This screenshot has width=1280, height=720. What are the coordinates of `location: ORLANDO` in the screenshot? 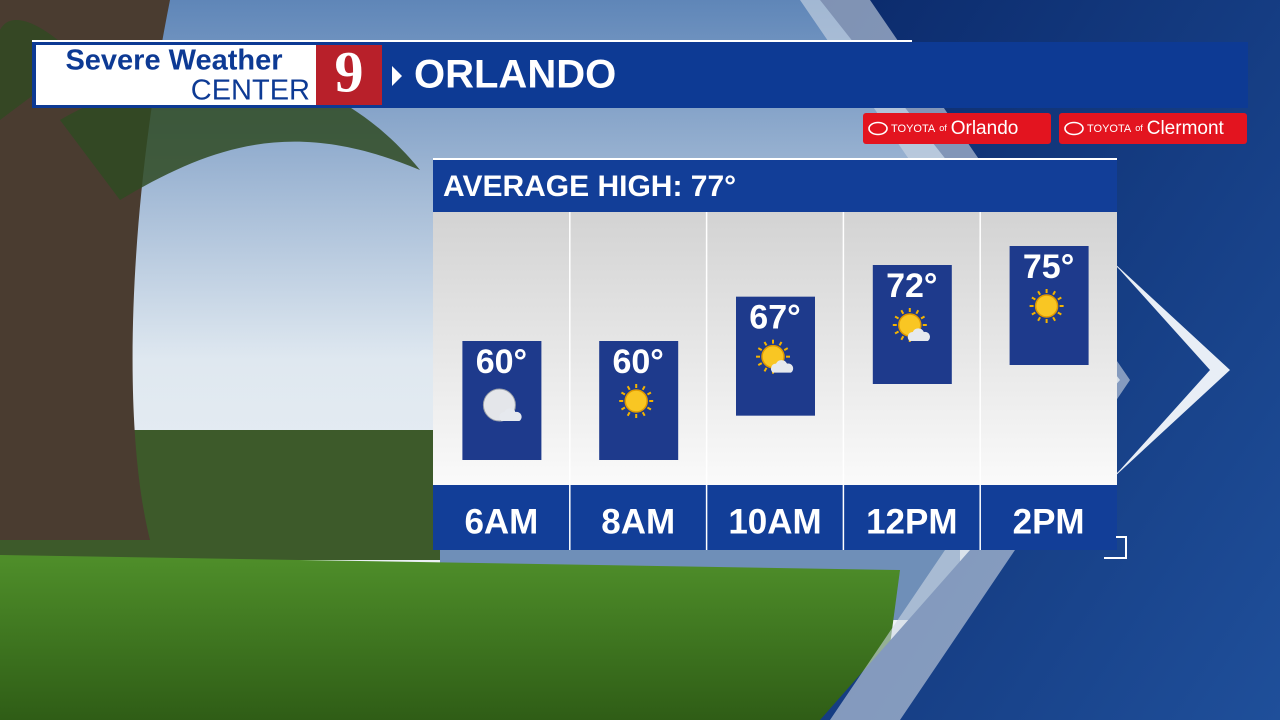 It's located at (515, 75).